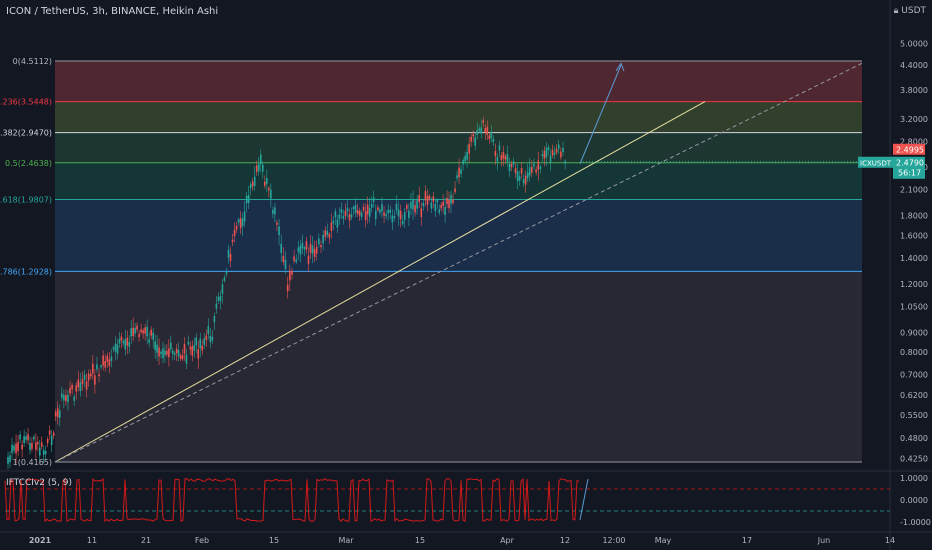  I want to click on currency-label: 🔒︎ USDT, so click(910, 11).